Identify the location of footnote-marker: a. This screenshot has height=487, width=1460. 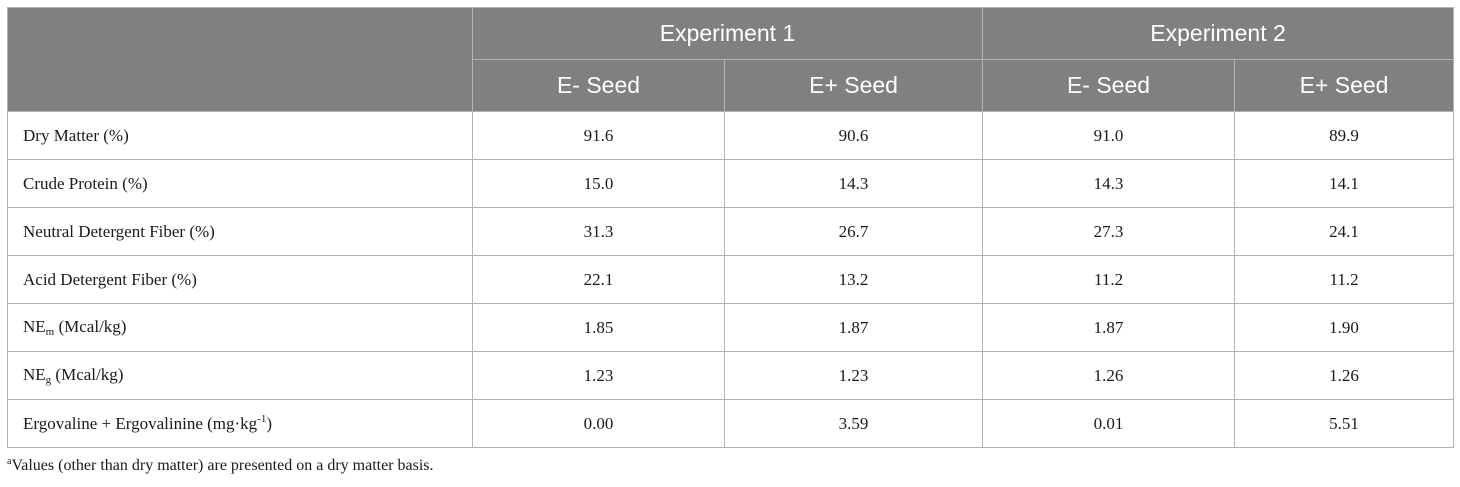
(9, 461).